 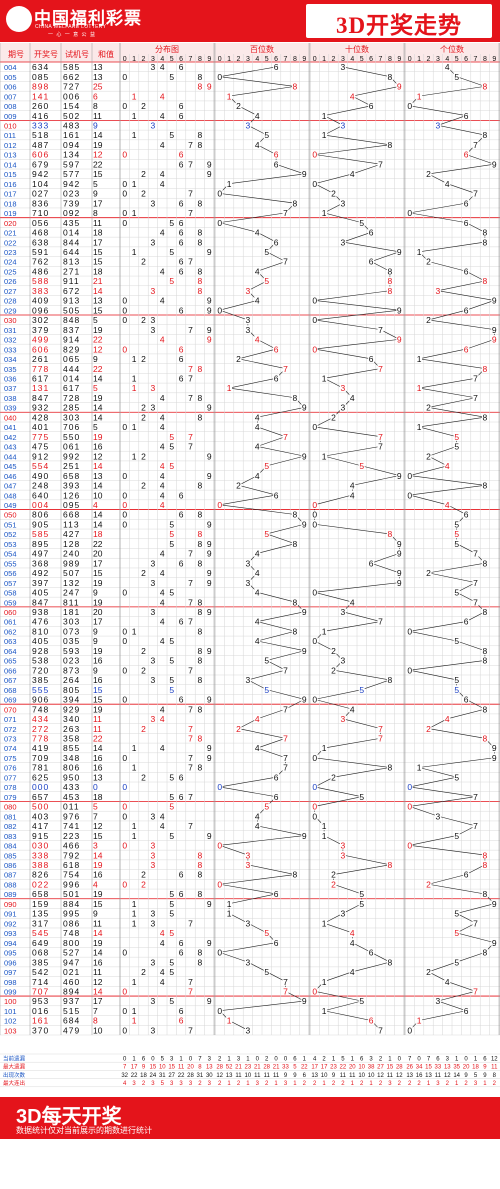 I want to click on page-title: 3D开奖走势, so click(x=399, y=25).